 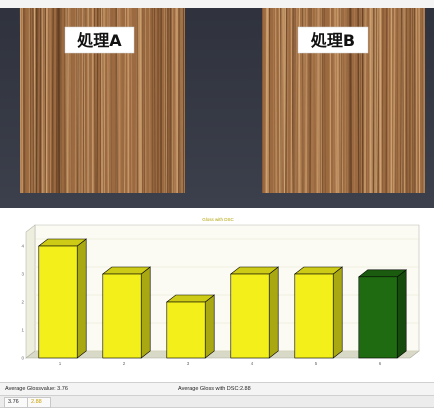 What do you see at coordinates (214, 389) in the screenshot?
I see `average-gloss-dsc-text: Average Gloss with DSC:2.88` at bounding box center [214, 389].